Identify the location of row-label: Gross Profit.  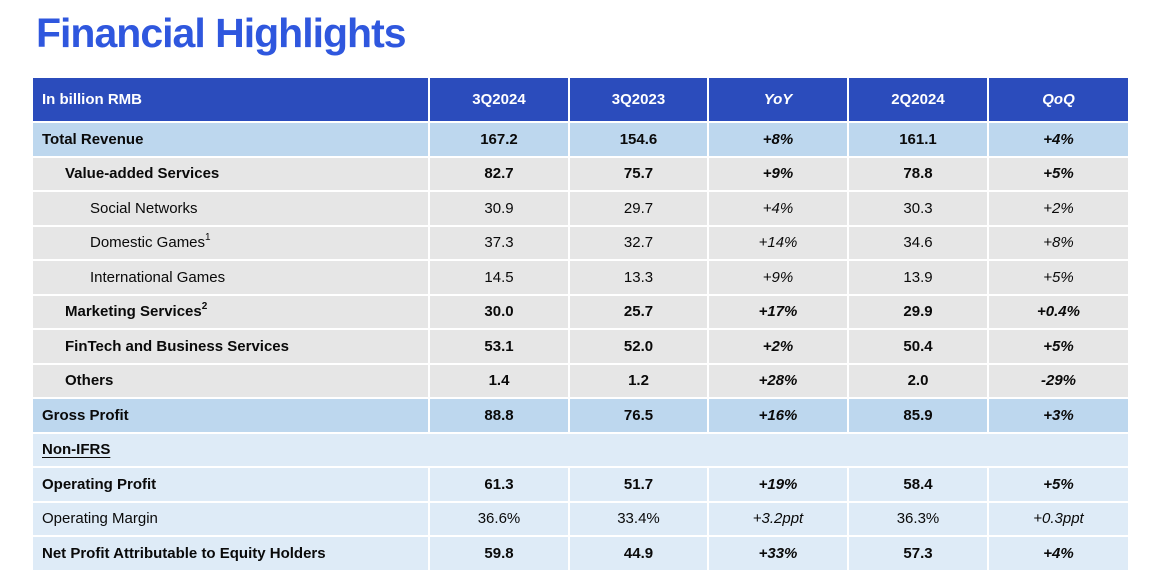
(85, 415).